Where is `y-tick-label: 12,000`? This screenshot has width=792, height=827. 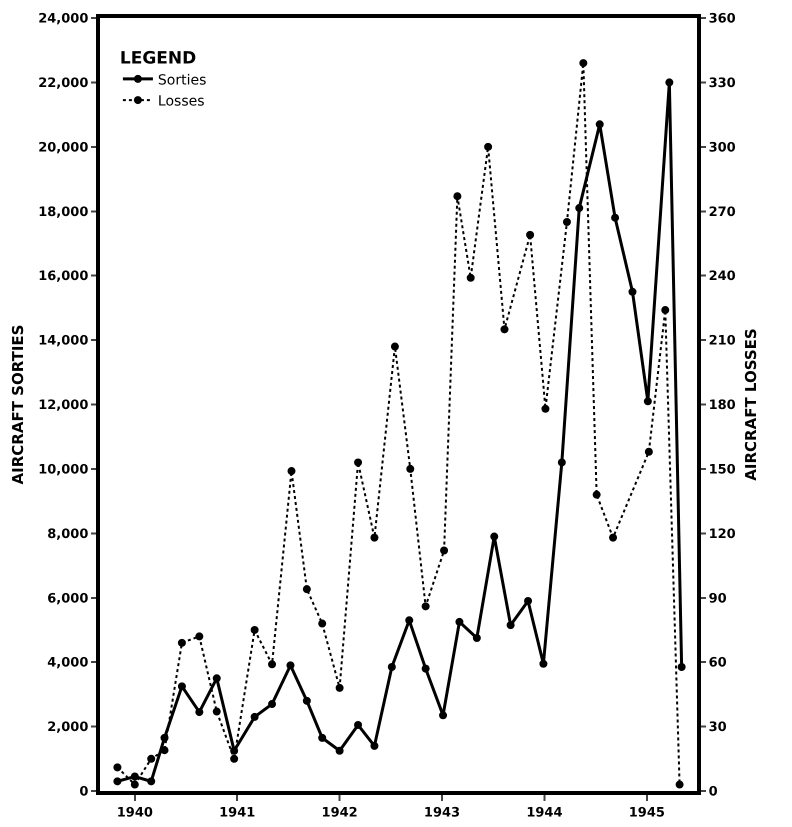
y-tick-label: 12,000 is located at coordinates (63, 406).